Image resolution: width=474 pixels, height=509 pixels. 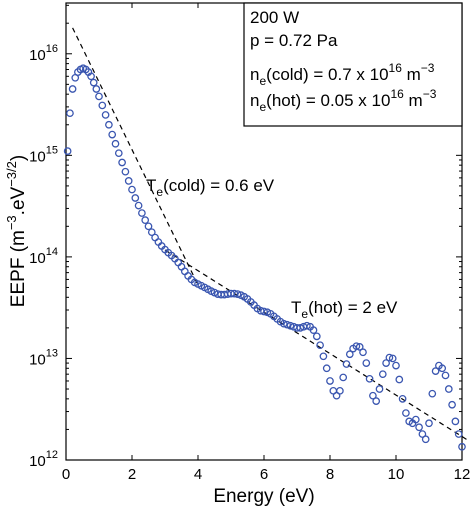 I want to click on annotation-te-hot: Te(hot) = 2 eV, so click(x=344, y=309).